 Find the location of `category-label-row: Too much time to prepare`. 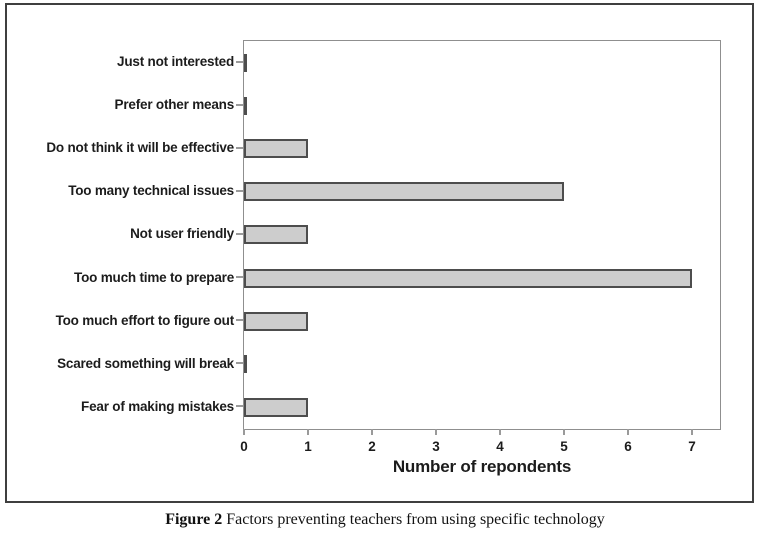

category-label-row: Too much time to prepare is located at coordinates (120, 277).